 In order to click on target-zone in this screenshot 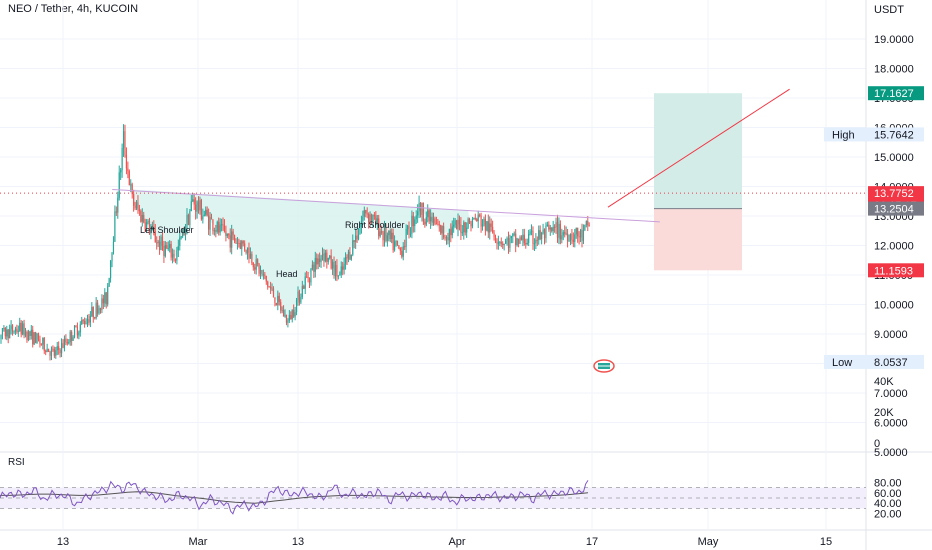, I will do `click(698, 151)`.